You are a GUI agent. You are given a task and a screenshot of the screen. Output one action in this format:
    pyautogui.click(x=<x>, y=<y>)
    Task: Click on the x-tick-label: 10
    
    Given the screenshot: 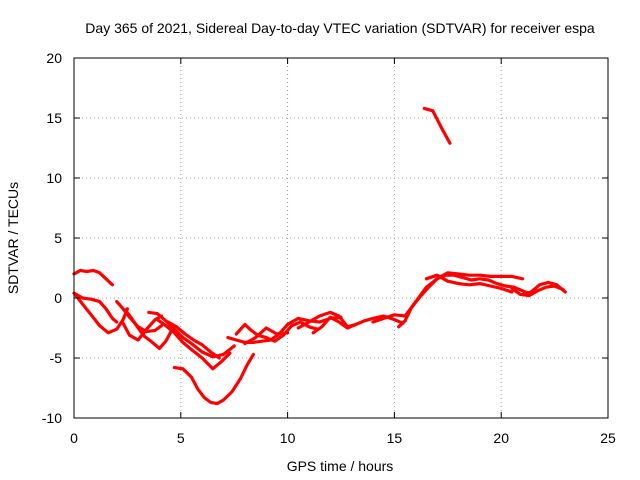 What is the action you would take?
    pyautogui.click(x=288, y=438)
    